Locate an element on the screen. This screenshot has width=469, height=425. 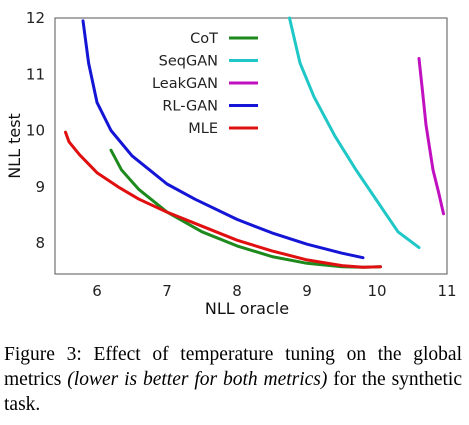
y-tick-label: 9 is located at coordinates (40, 187).